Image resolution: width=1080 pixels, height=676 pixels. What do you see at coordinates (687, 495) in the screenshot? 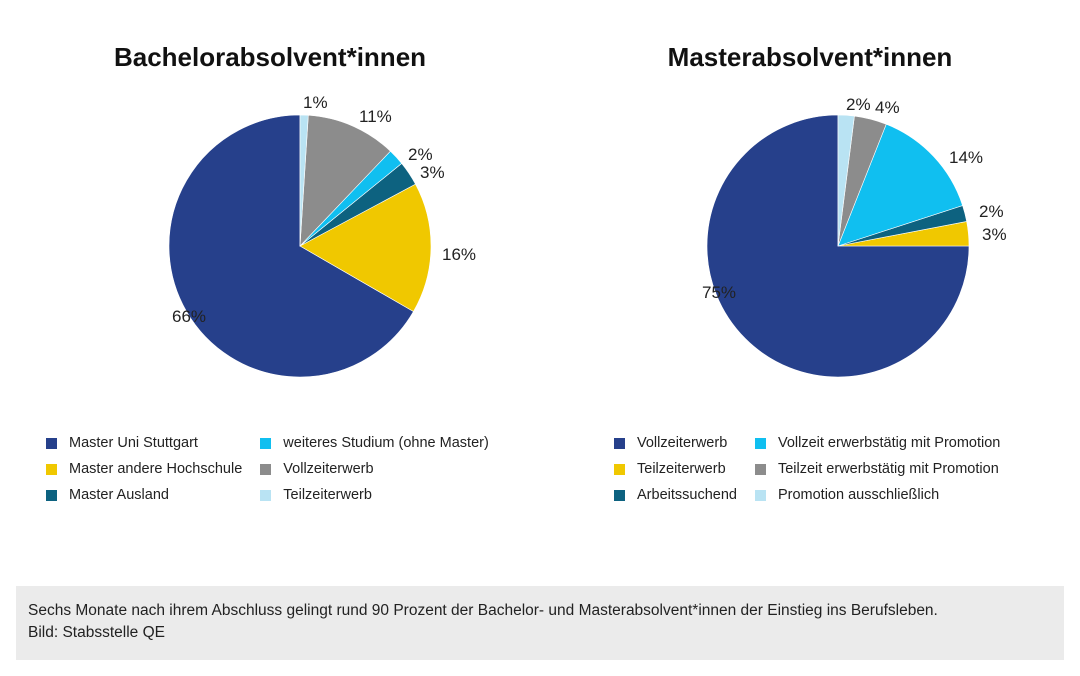
I see `legend-label: Arbeitssuchend` at bounding box center [687, 495].